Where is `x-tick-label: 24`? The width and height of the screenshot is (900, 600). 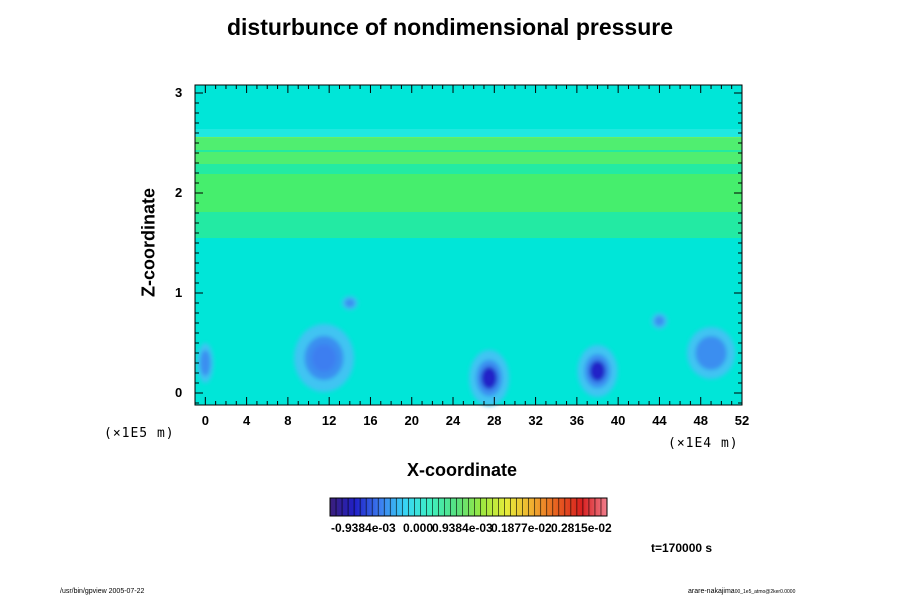 x-tick-label: 24 is located at coordinates (453, 420).